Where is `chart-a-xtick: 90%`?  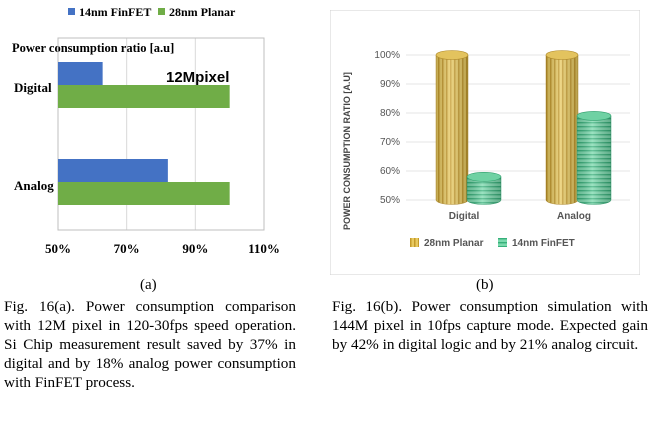
chart-a-xtick: 90% is located at coordinates (195, 248).